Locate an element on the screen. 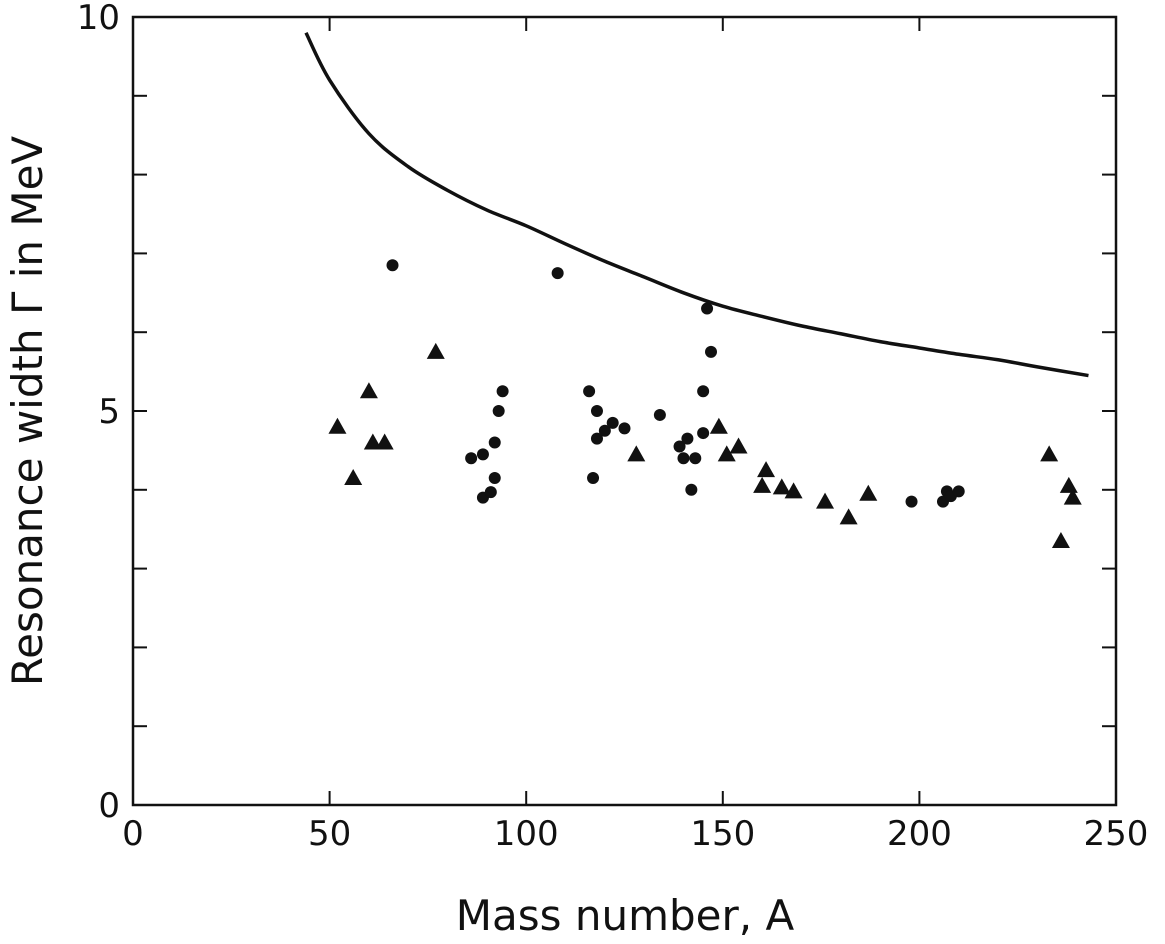 This screenshot has height=944, width=1165. x-tick-label: 50 is located at coordinates (329, 834).